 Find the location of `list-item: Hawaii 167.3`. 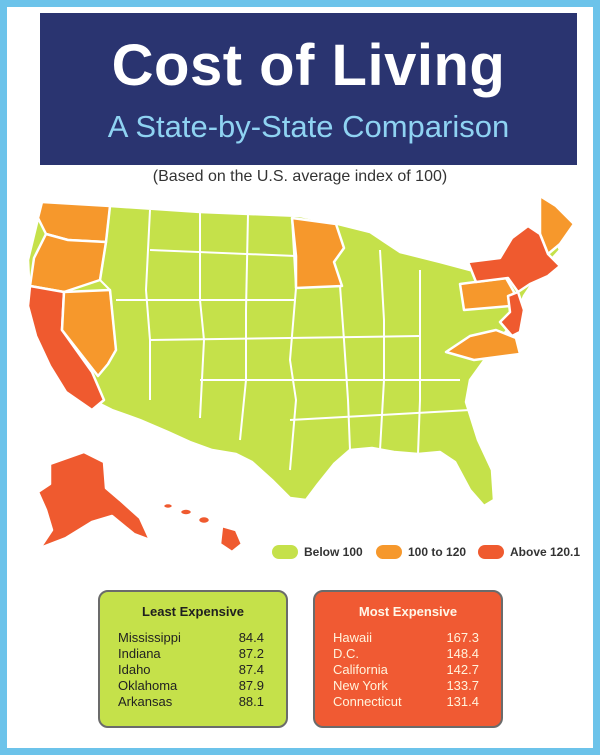

list-item: Hawaii 167.3 is located at coordinates (406, 638).